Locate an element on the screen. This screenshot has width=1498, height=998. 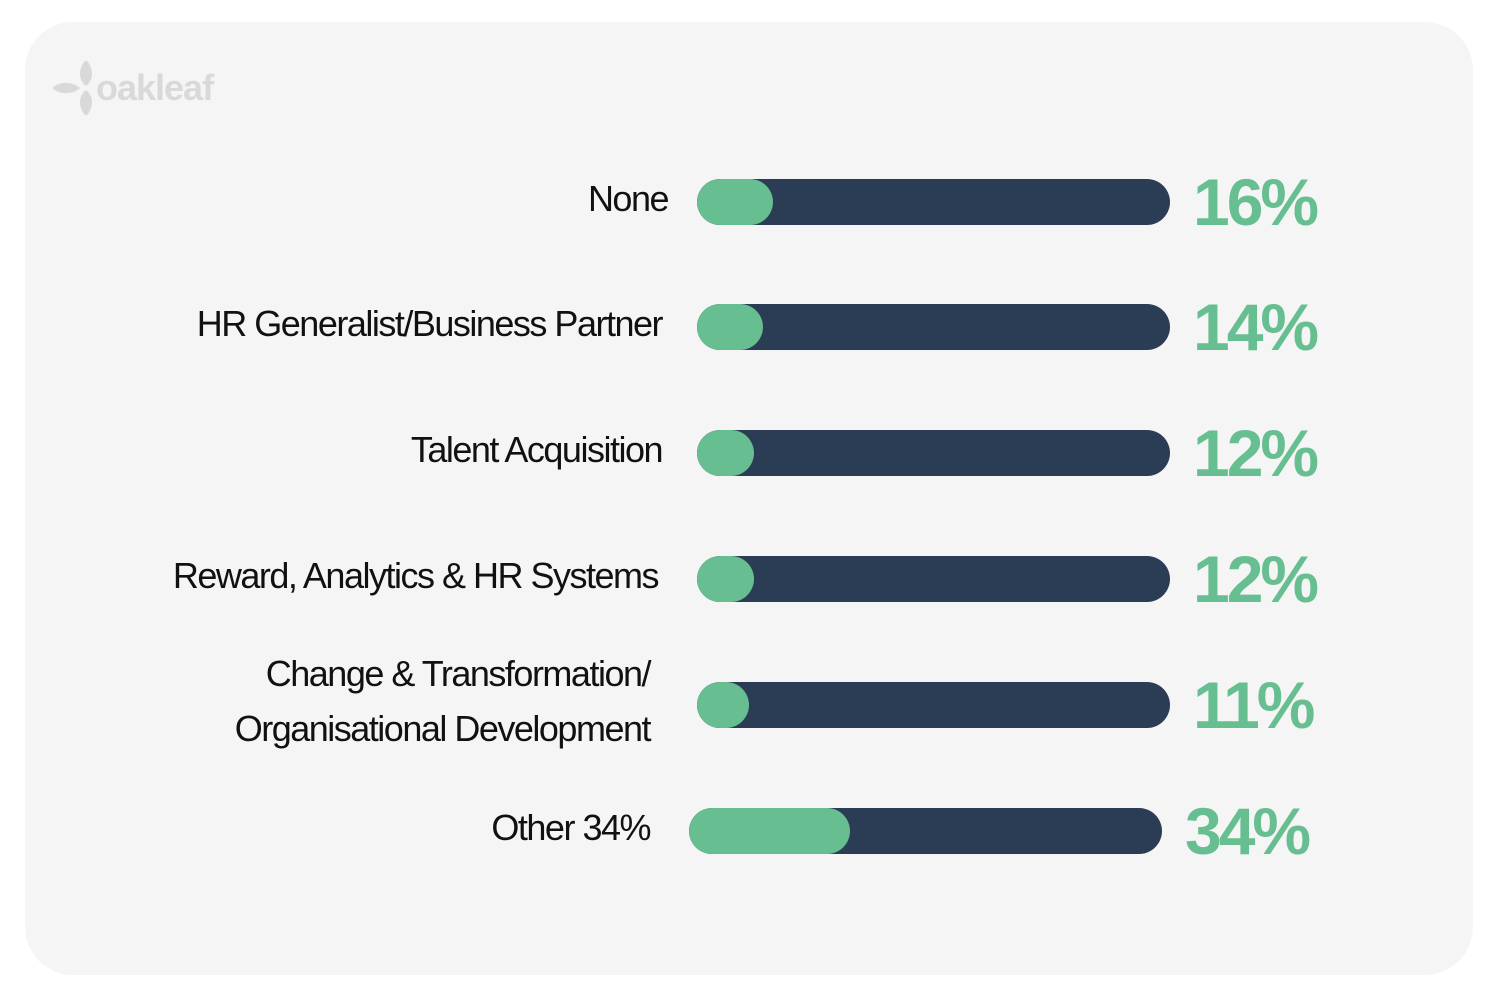
category-label-line: None is located at coordinates (628, 198).